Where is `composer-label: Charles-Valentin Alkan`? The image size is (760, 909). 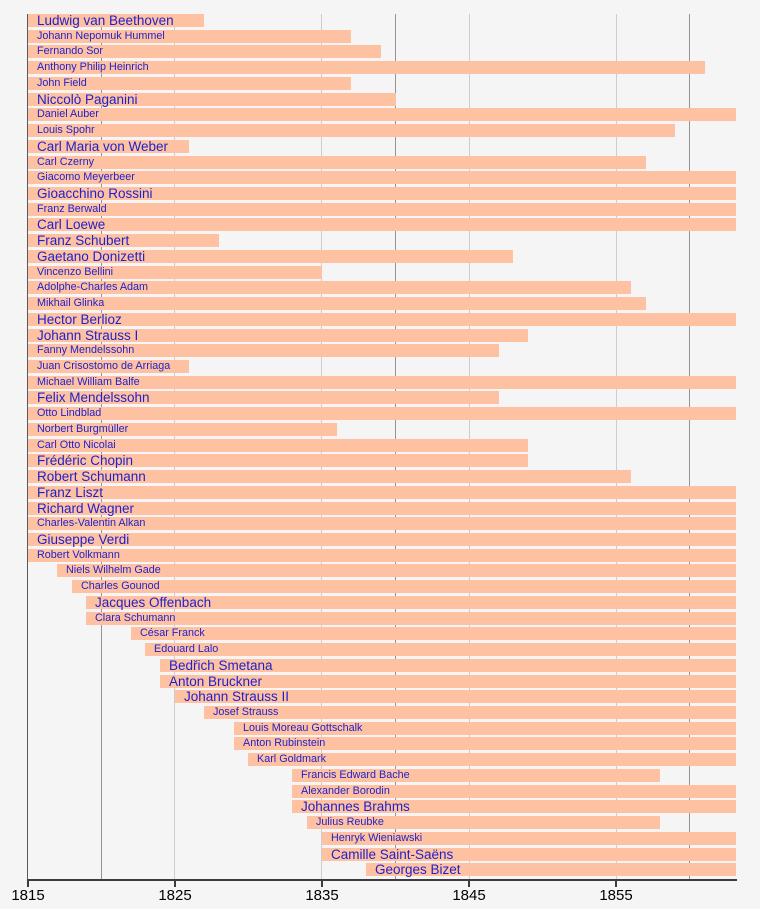
composer-label: Charles-Valentin Alkan is located at coordinates (91, 523).